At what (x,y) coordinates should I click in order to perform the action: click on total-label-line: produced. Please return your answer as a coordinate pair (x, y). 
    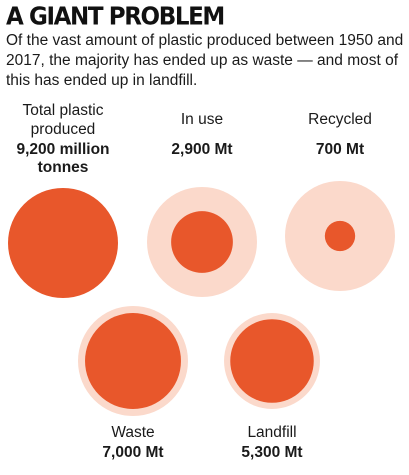
    Looking at the image, I should click on (63, 129).